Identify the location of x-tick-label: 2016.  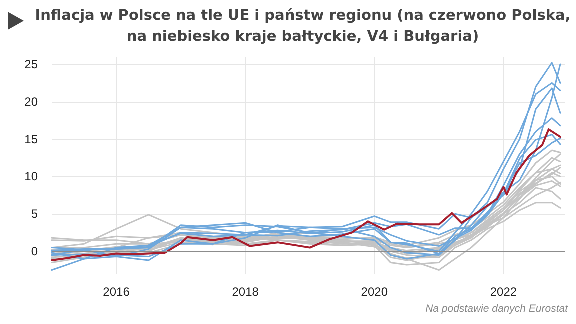
(116, 292).